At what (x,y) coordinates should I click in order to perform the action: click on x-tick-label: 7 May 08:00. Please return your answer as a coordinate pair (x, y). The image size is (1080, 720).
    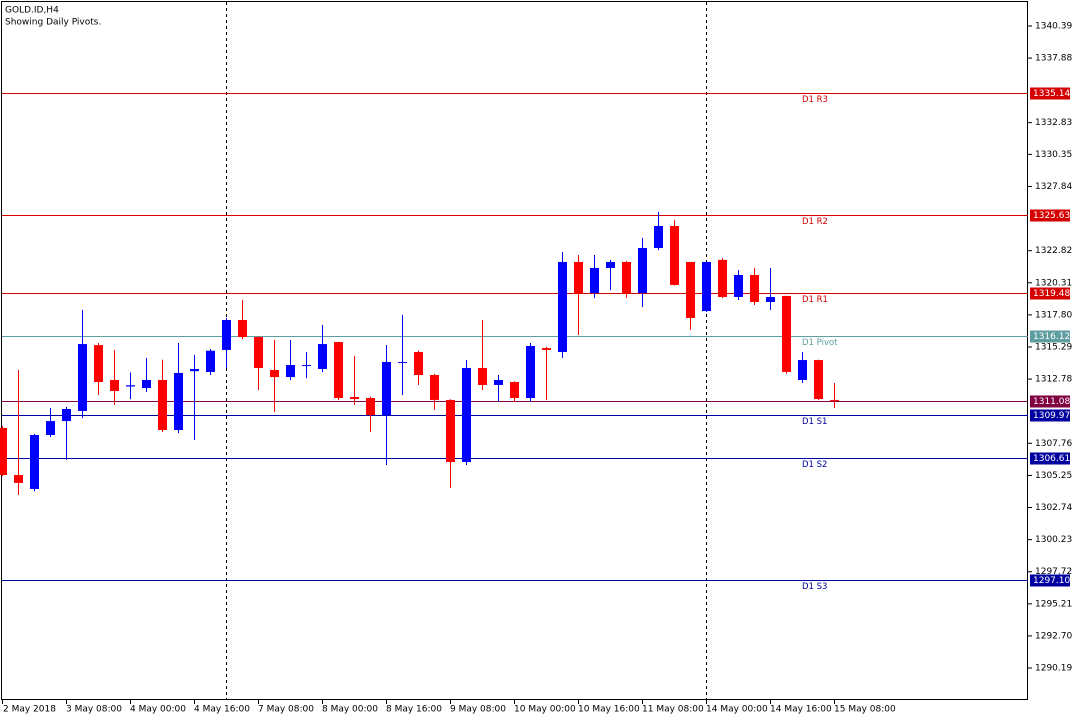
    Looking at the image, I should click on (286, 710).